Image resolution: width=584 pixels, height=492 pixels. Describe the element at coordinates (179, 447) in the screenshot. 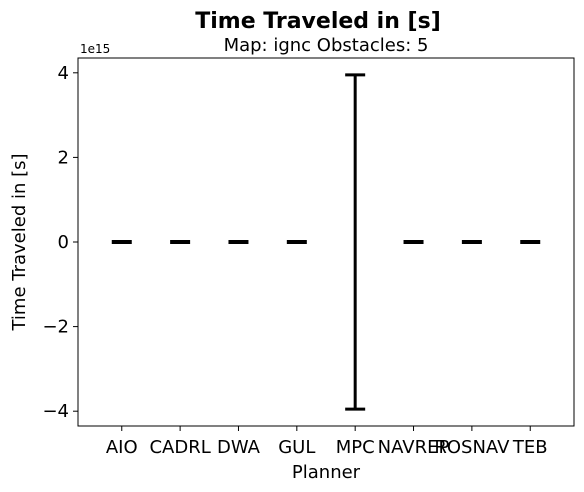

I see `x-tick-label: CADRL` at that location.